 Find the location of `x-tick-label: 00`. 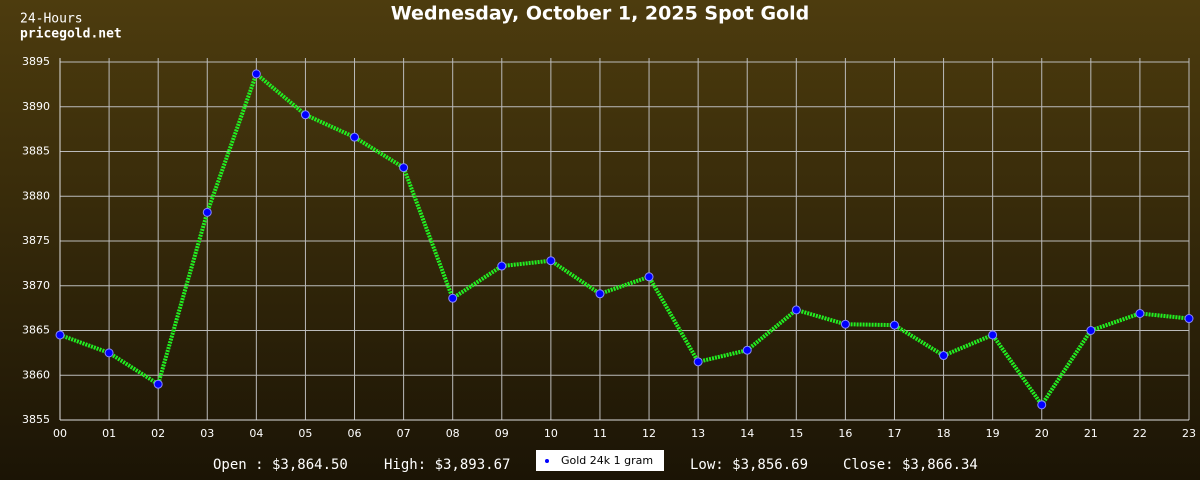

x-tick-label: 00 is located at coordinates (60, 433).